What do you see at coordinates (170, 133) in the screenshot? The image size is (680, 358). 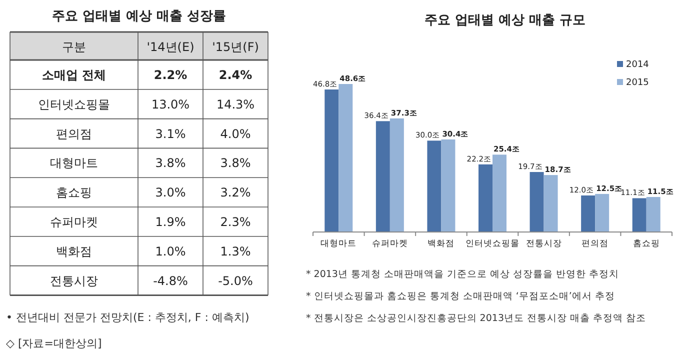 I see `data-label: 3.1%` at bounding box center [170, 133].